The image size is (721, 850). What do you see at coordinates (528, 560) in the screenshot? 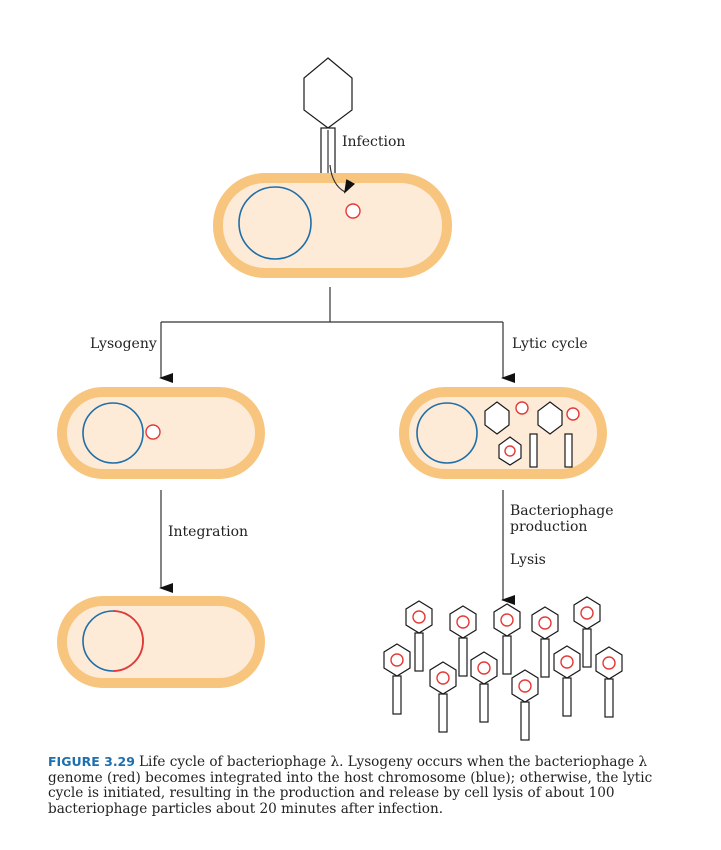
I see `lysis-label: Lysis` at bounding box center [528, 560].